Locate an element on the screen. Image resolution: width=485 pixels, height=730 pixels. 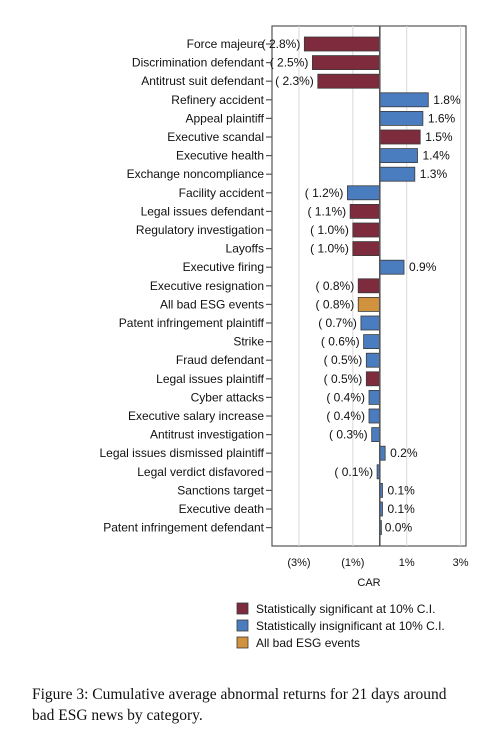
category-label: Executive firing is located at coordinates (223, 267).